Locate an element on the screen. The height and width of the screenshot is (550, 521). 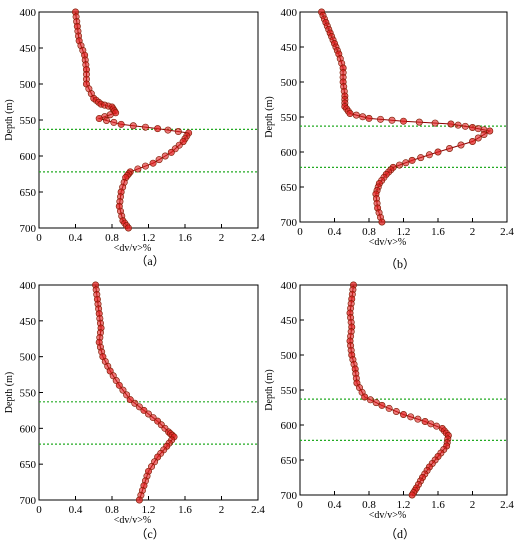
panel-label: （a） is located at coordinates (149, 261).